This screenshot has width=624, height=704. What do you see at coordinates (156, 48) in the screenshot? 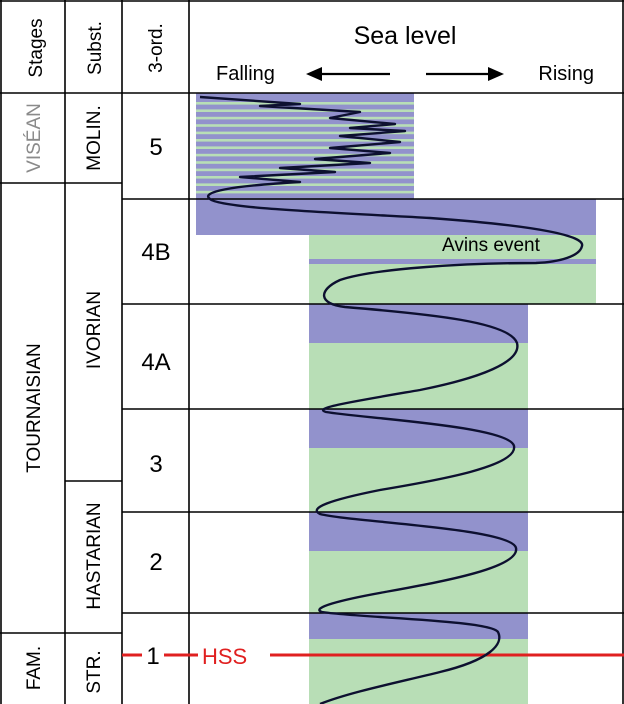
I see `header-third-order: 3-ord.` at bounding box center [156, 48].